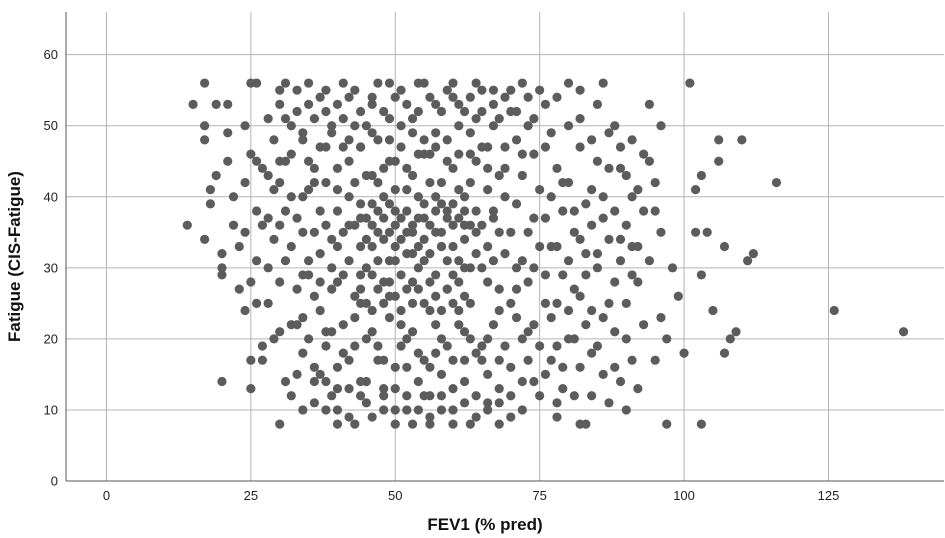 The height and width of the screenshot is (538, 945). What do you see at coordinates (106, 495) in the screenshot?
I see `x-tick-label: 0` at bounding box center [106, 495].